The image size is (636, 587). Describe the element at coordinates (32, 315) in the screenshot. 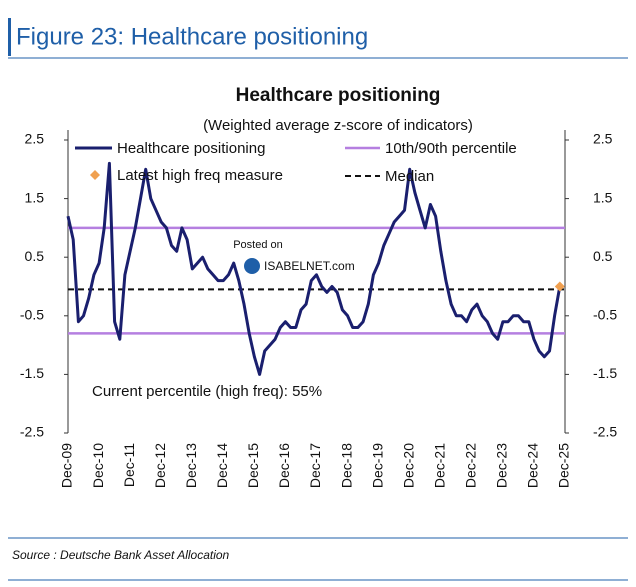

I see `y-tick-label: -0.5` at that location.